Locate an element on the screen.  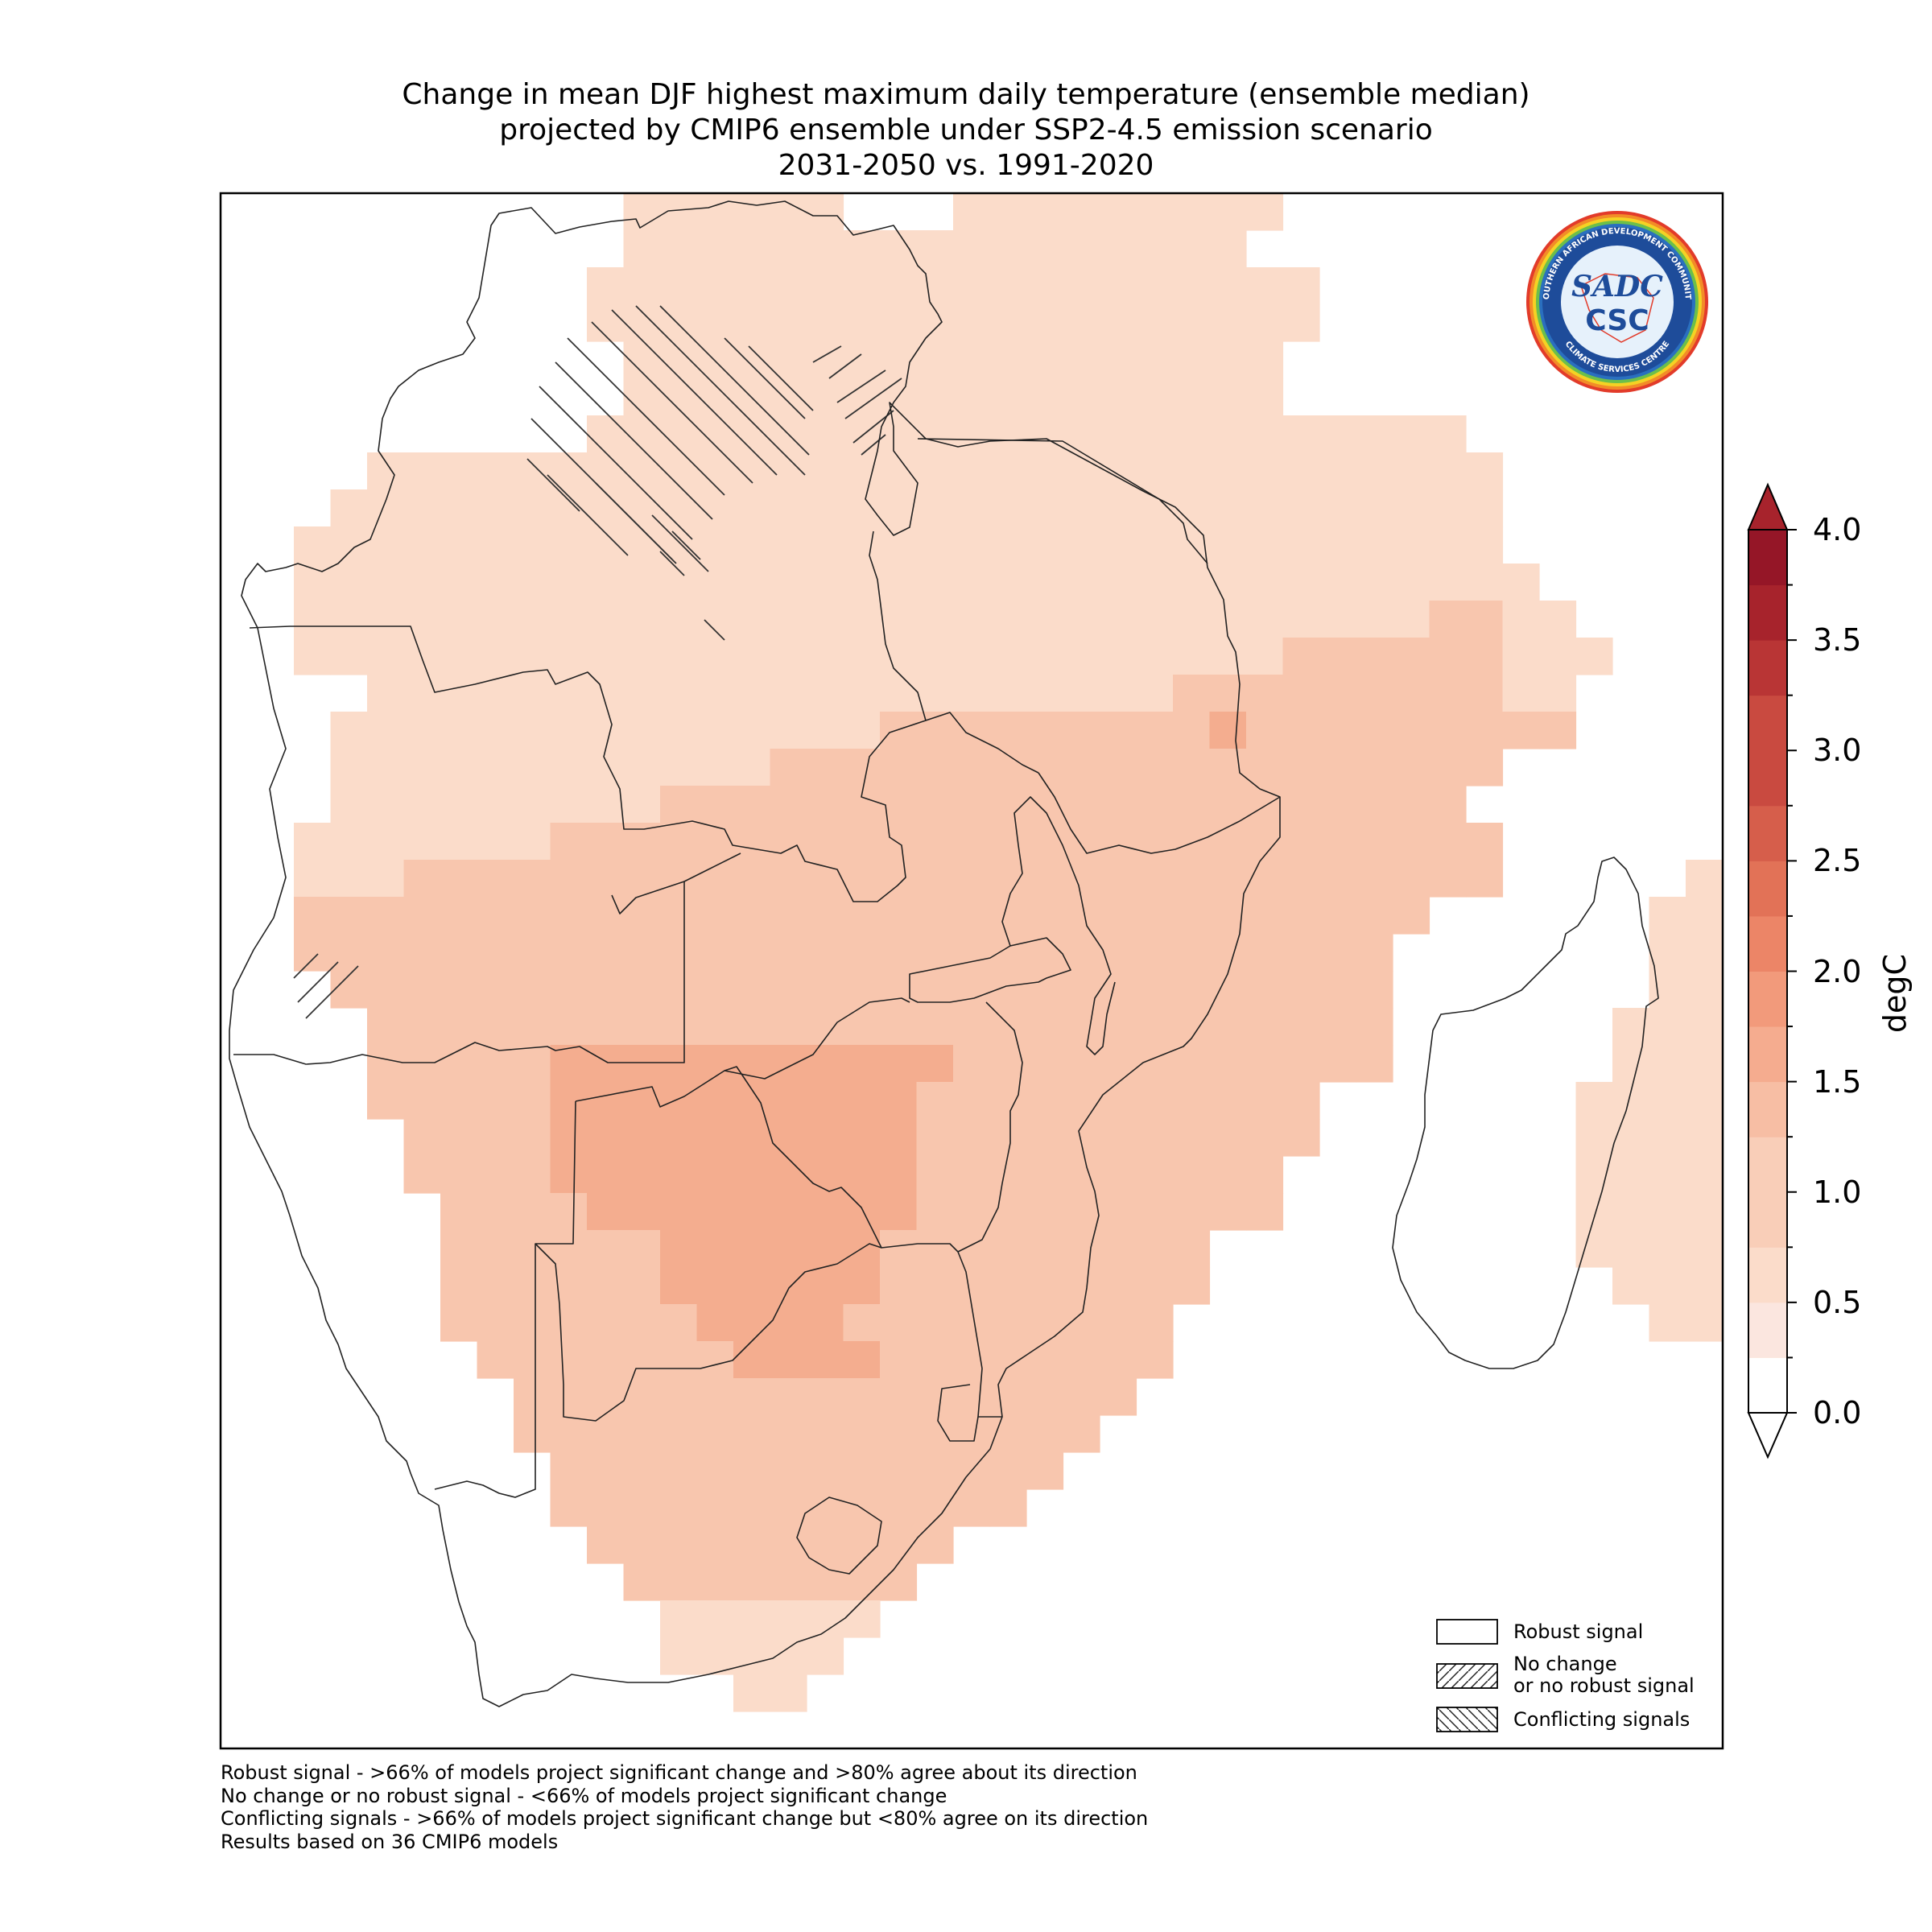
colorbar-tick-label: 0.0 is located at coordinates (1837, 1412).